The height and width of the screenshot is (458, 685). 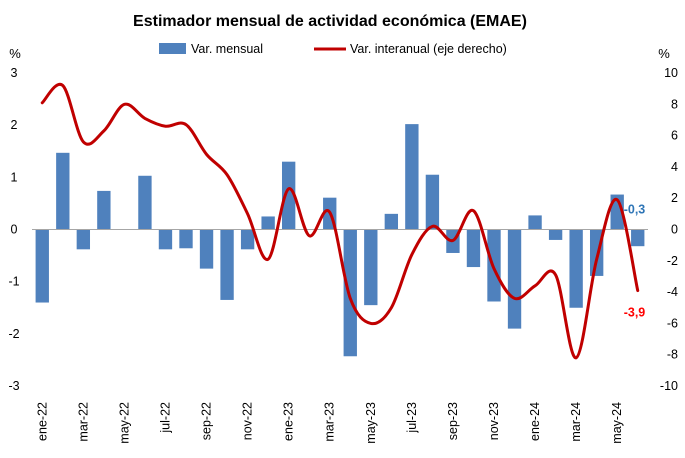 What do you see at coordinates (124, 423) in the screenshot?
I see `x-tick-label: may-22` at bounding box center [124, 423].